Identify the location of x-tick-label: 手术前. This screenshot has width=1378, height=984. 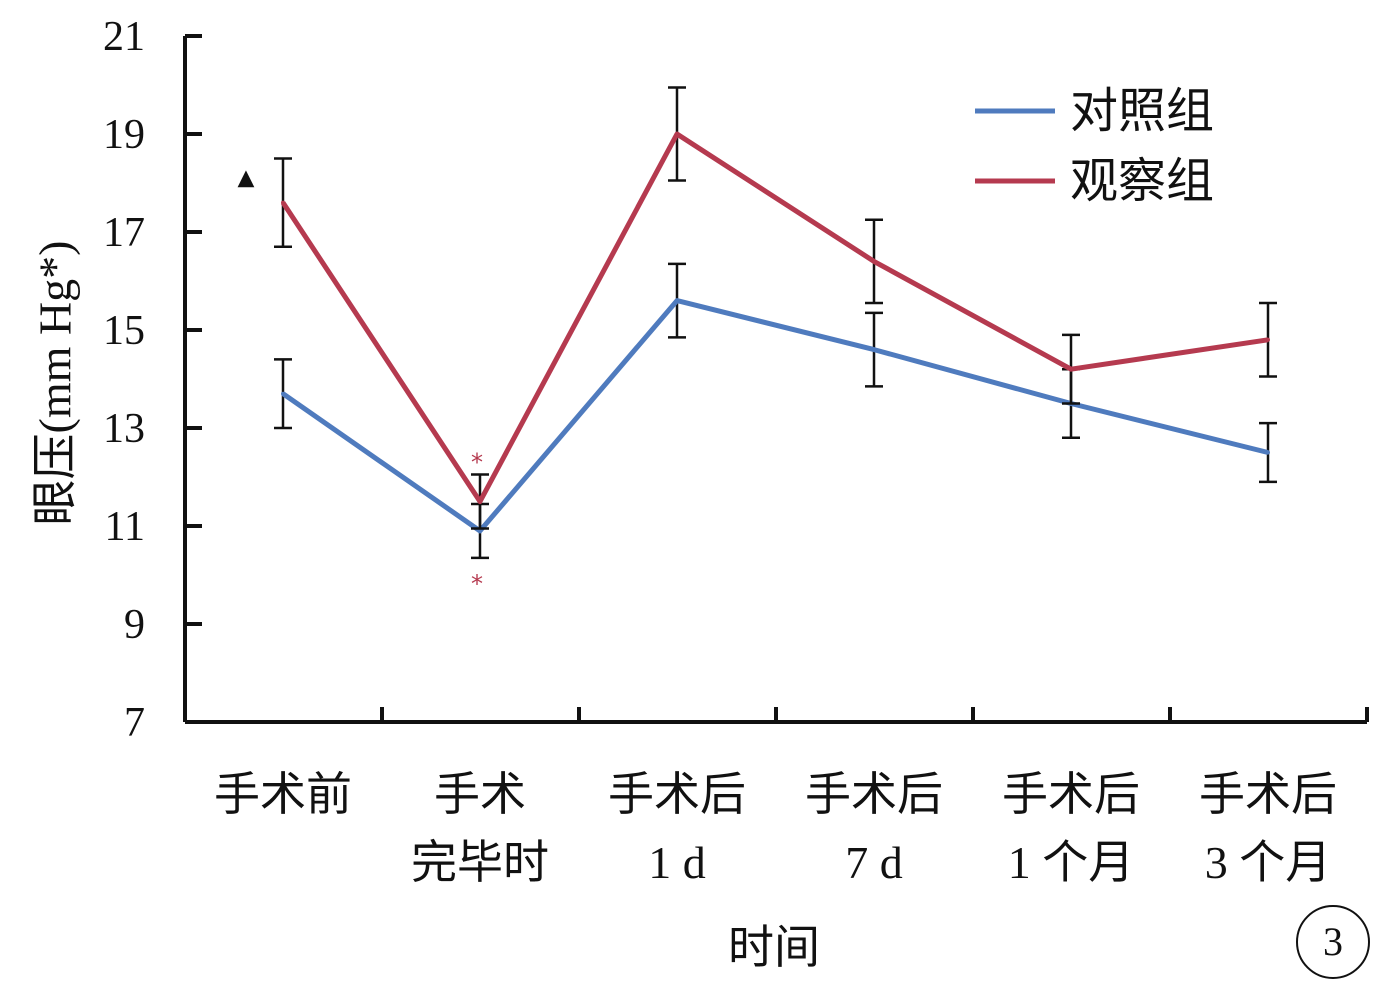
(283, 794).